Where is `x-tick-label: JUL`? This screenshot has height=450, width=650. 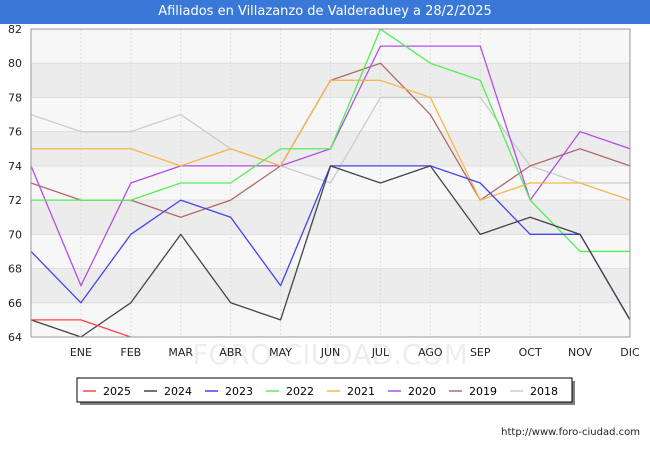
x-tick-label: JUL is located at coordinates (380, 352).